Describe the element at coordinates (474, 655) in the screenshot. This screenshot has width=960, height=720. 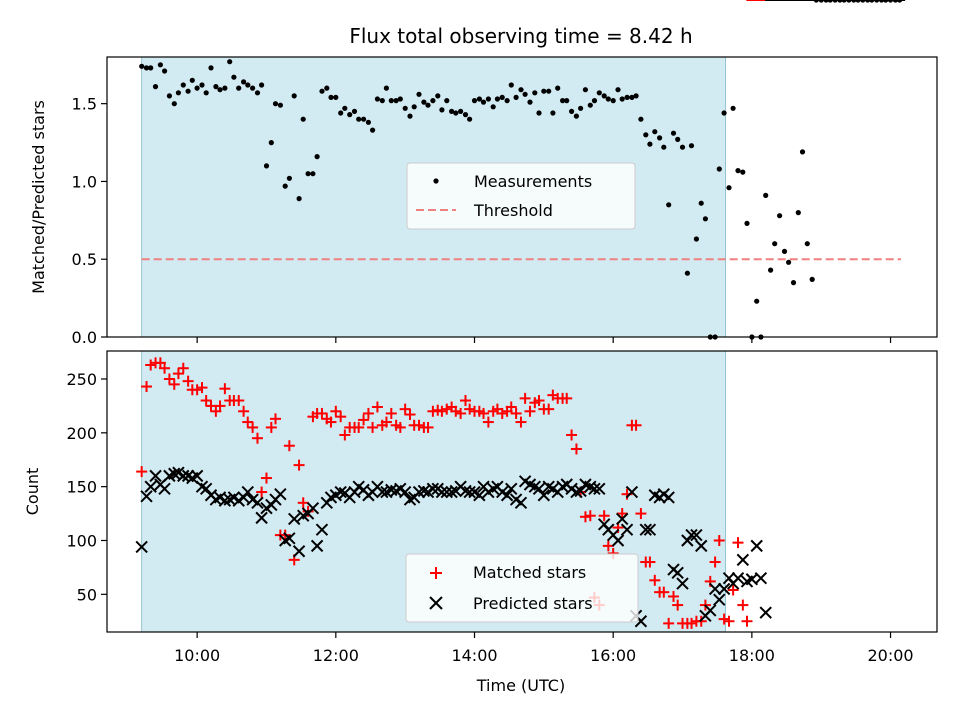
I see `x-tick-label: 14:00` at that location.